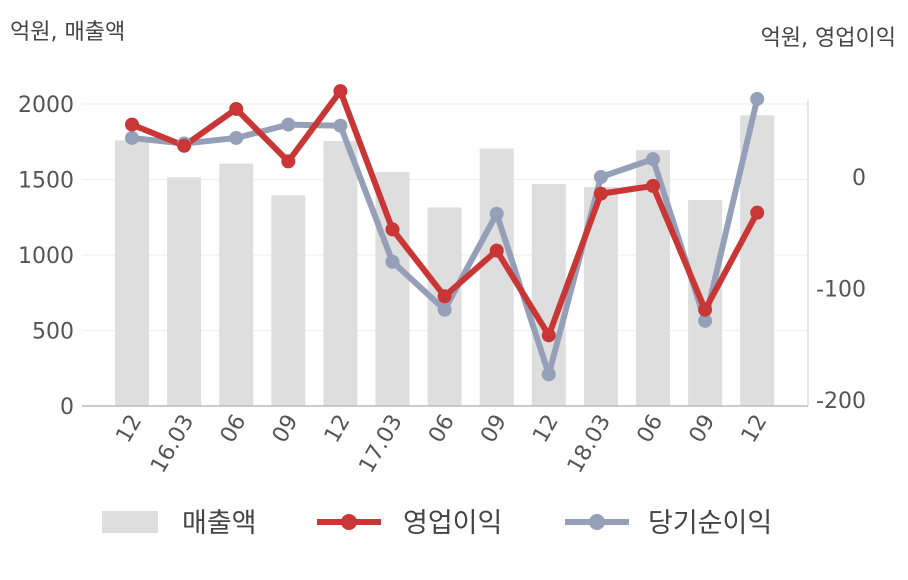  Describe the element at coordinates (828, 38) in the screenshot. I see `right-axis-unit: 억원, 영업이익` at that location.